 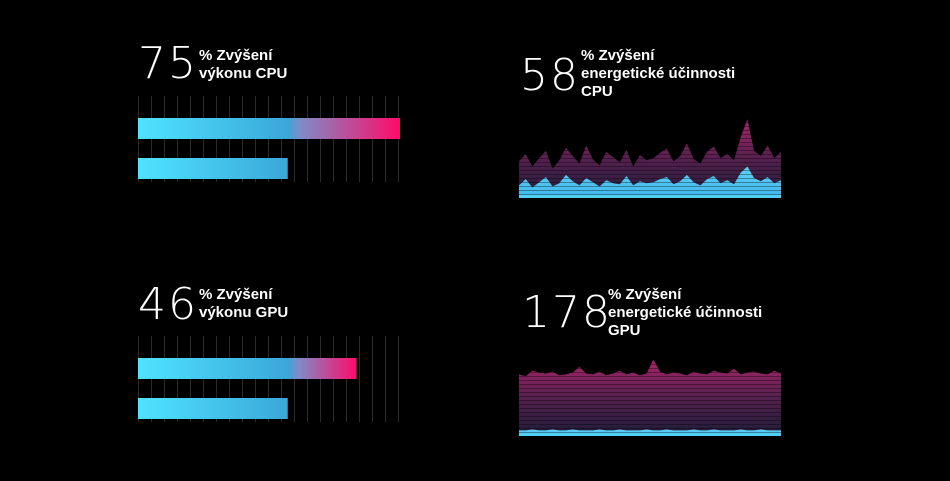 What do you see at coordinates (550, 75) in the screenshot?
I see `cpu-efficiency-number: 58` at bounding box center [550, 75].